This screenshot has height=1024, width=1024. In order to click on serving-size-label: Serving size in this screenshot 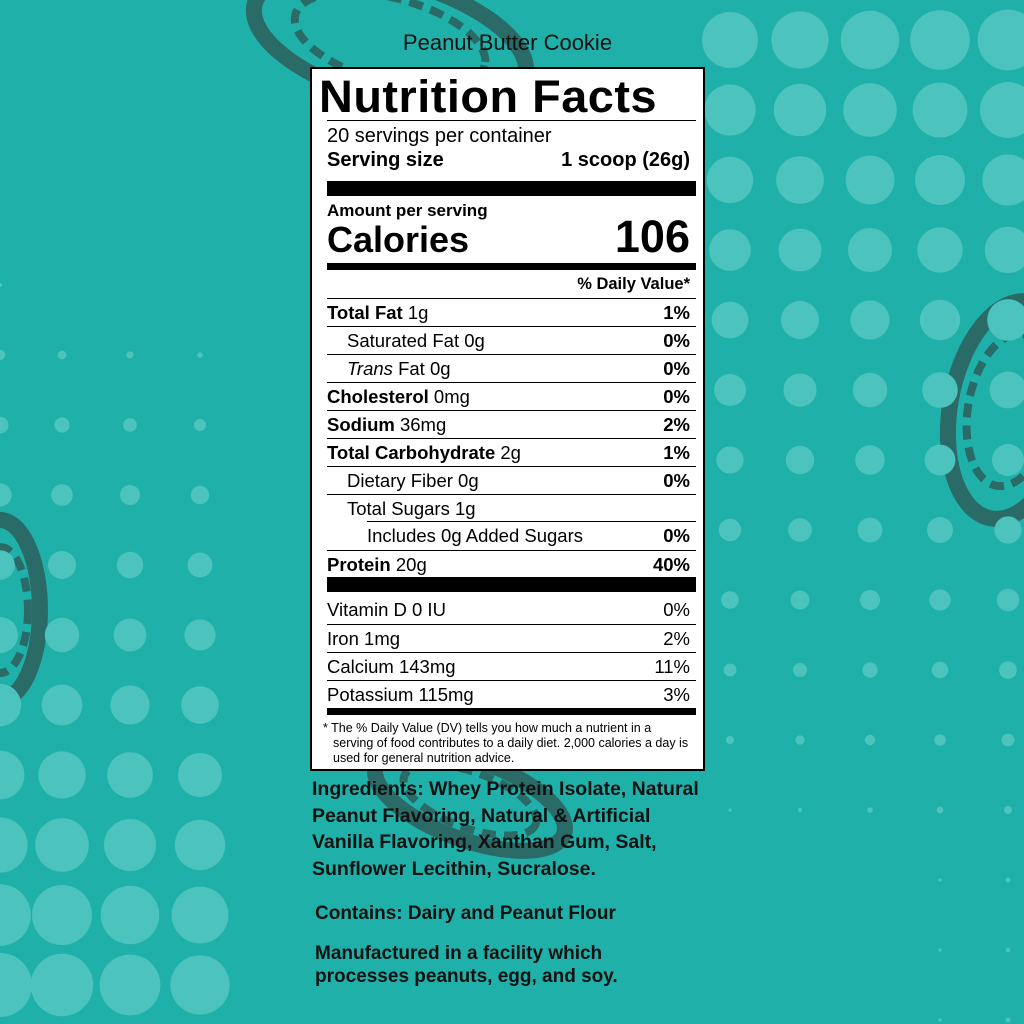, I will do `click(385, 160)`.